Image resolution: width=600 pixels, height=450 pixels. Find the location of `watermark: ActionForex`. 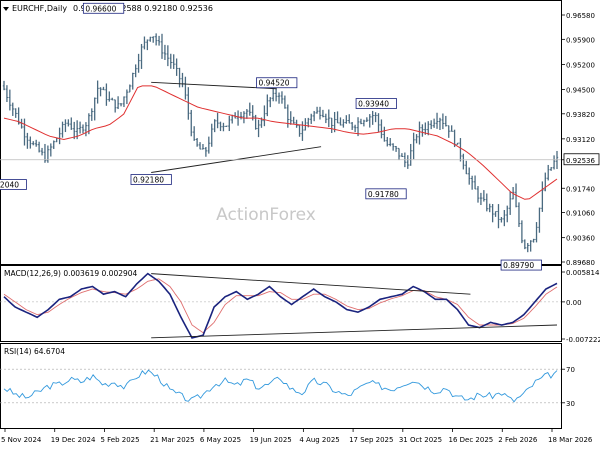

watermark: ActionForex is located at coordinates (266, 215).